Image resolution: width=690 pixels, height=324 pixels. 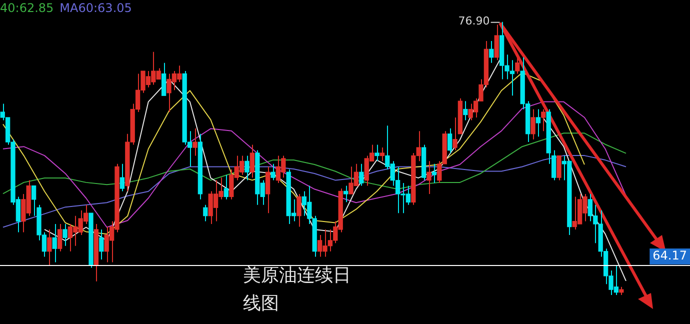 What do you see at coordinates (27, 8) in the screenshot?
I see `text: 40:62.85` at bounding box center [27, 8].